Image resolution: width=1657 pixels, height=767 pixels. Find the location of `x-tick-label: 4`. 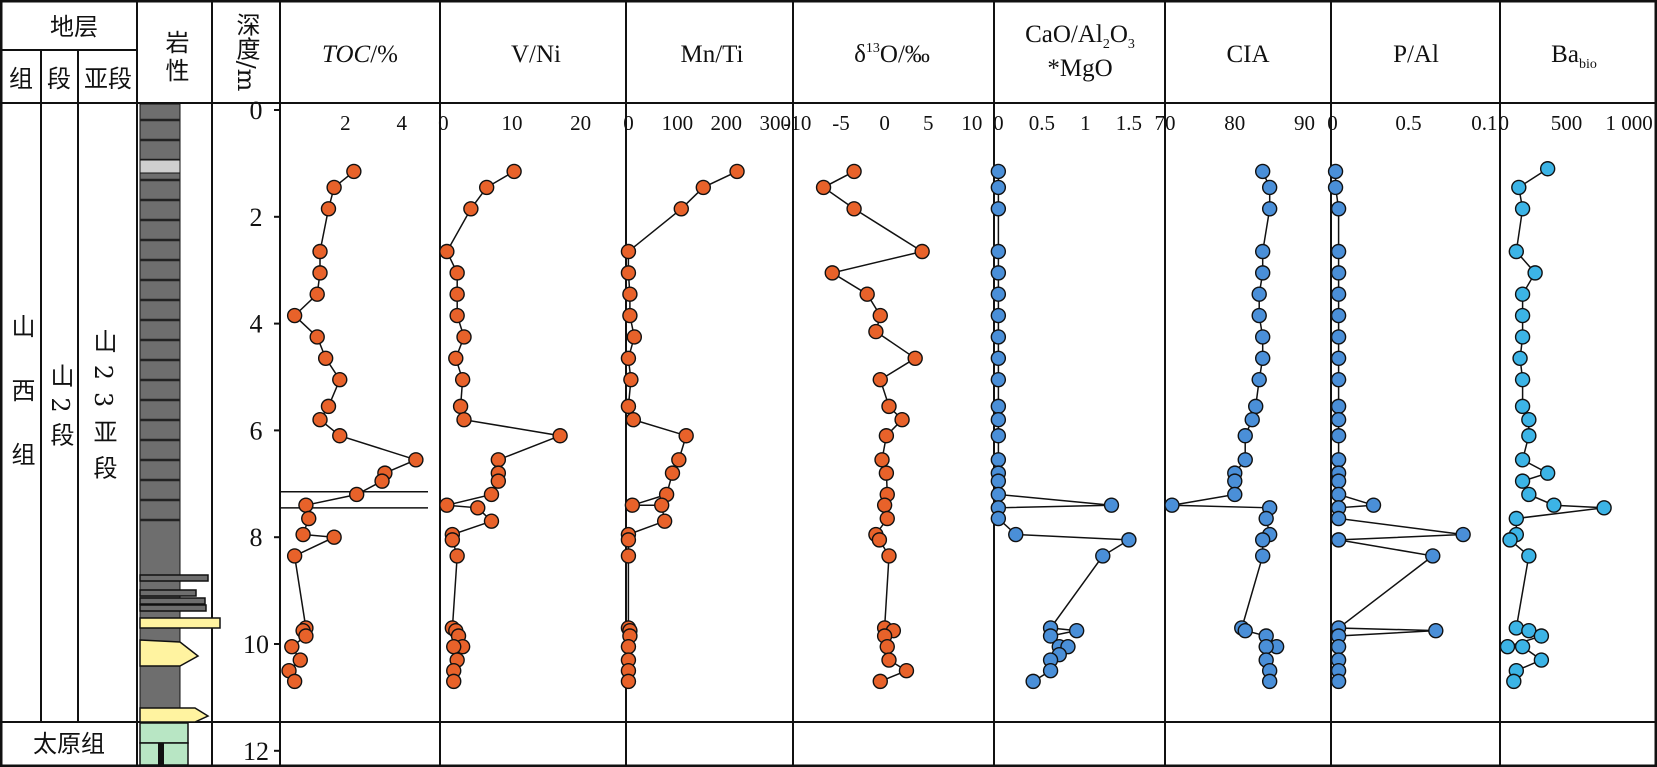

x-tick-label: 4 is located at coordinates (402, 123).